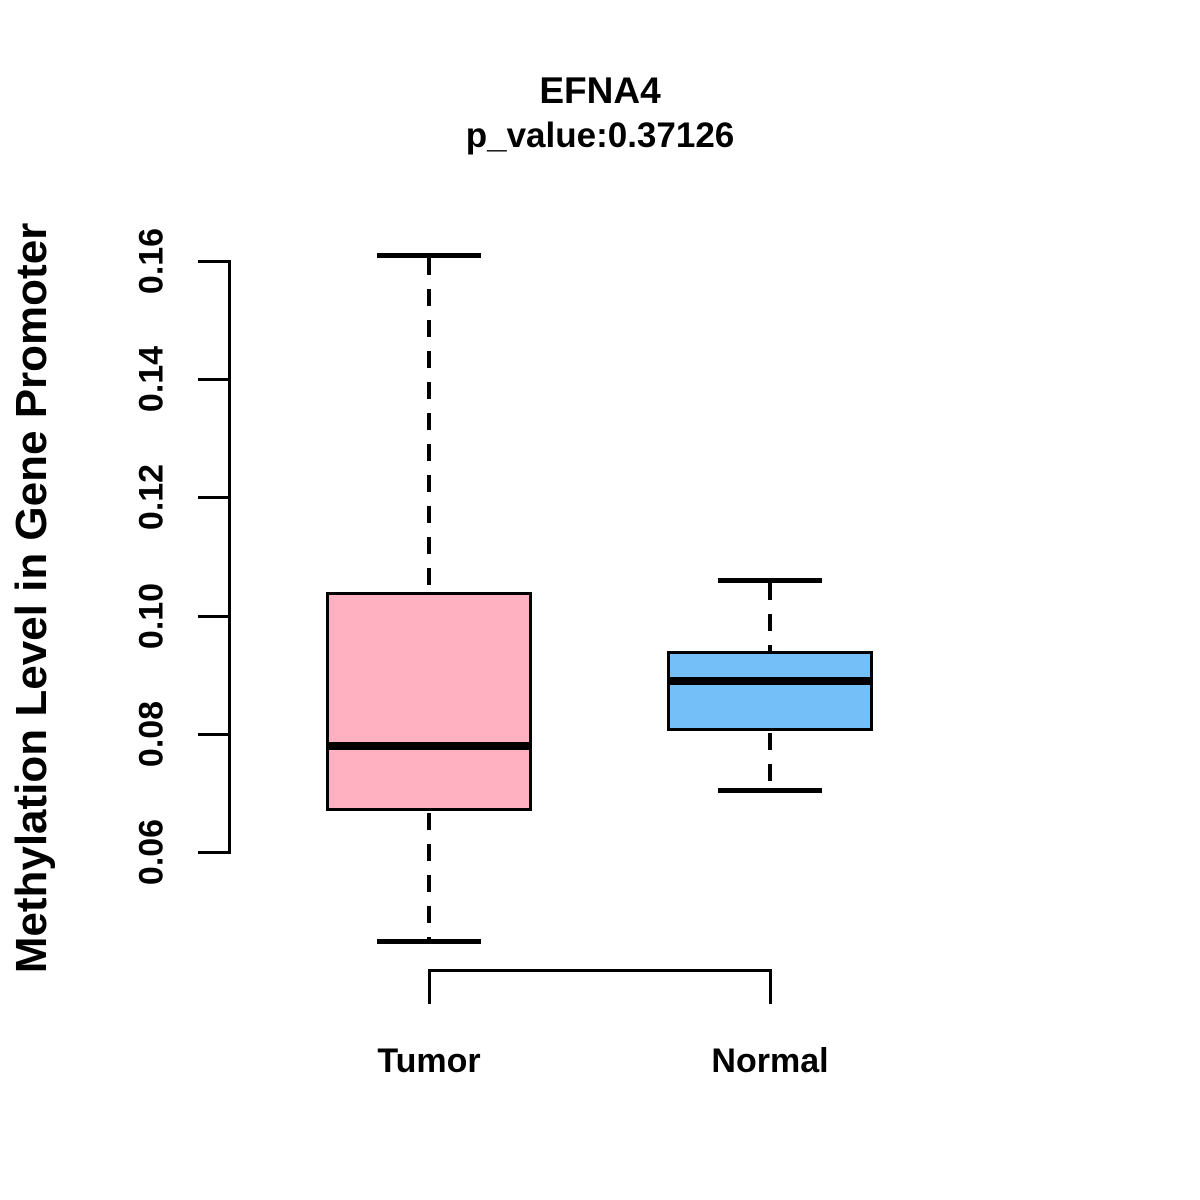  I want to click on whisker-cap-lower-tumor, so click(429, 941).